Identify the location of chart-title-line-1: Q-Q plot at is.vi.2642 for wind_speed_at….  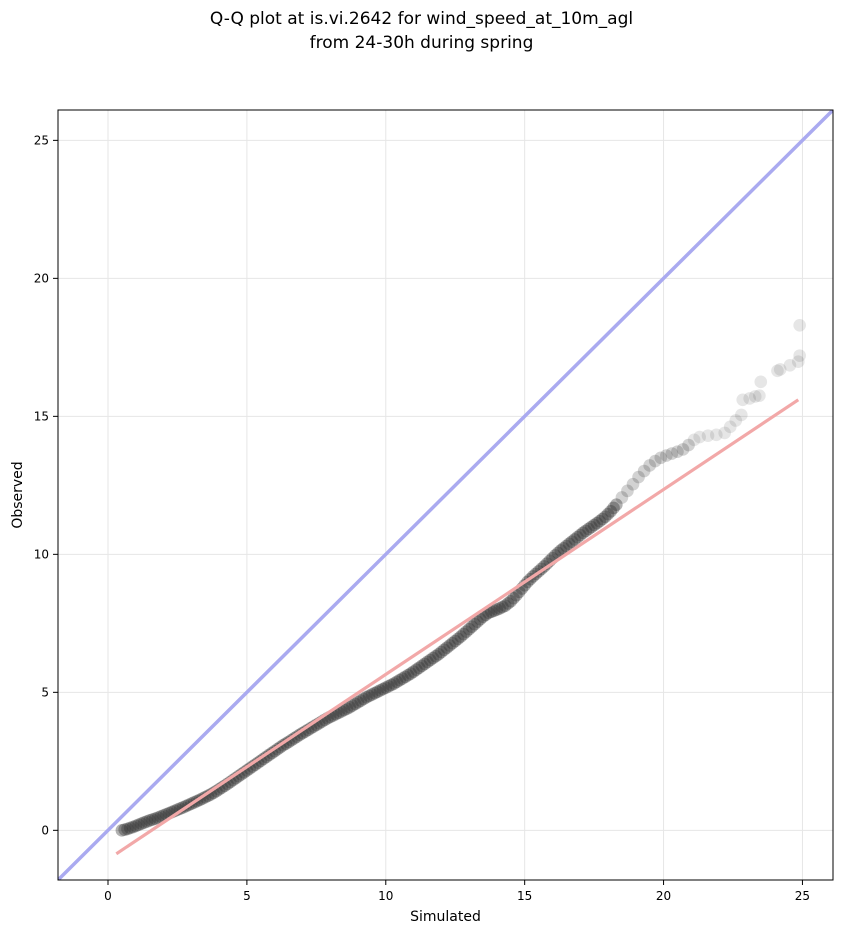
(421, 19).